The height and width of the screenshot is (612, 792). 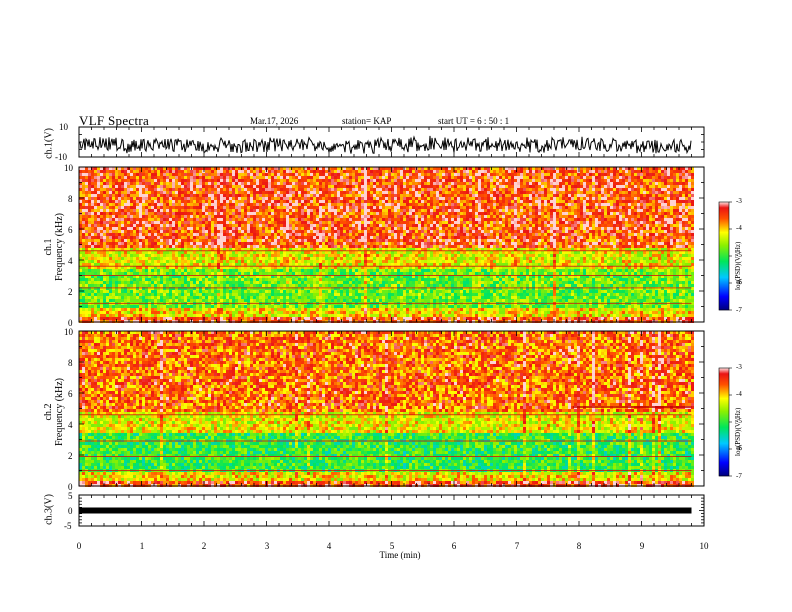 What do you see at coordinates (454, 546) in the screenshot?
I see `xtick-6: 6` at bounding box center [454, 546].